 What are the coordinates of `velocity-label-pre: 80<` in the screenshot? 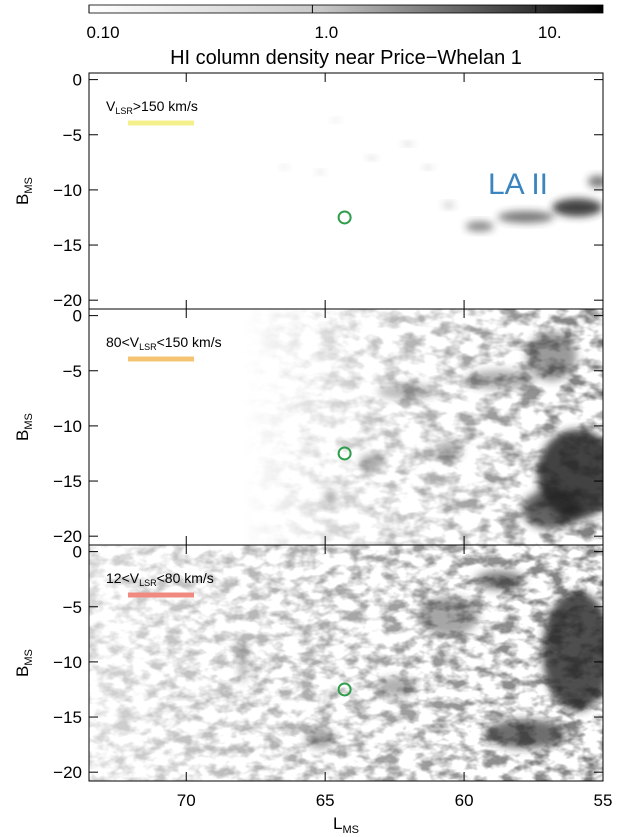 It's located at (118, 342).